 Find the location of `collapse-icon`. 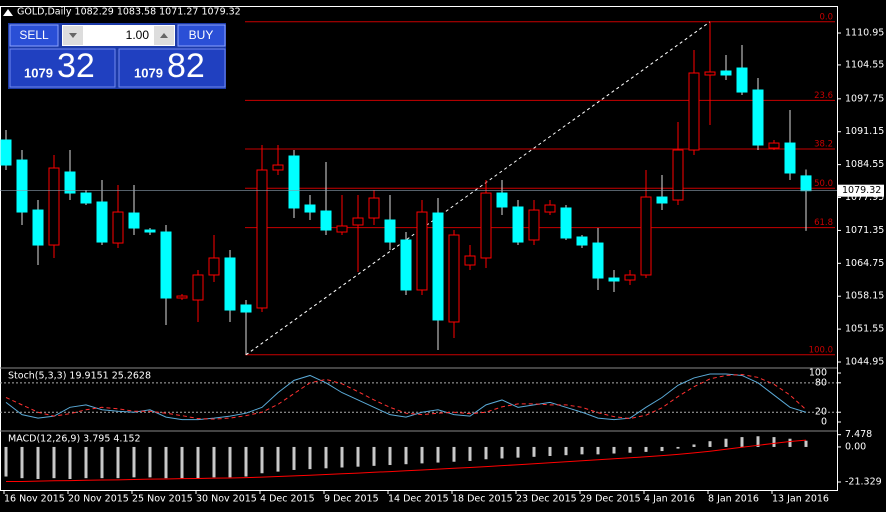

collapse-icon is located at coordinates (8, 12).